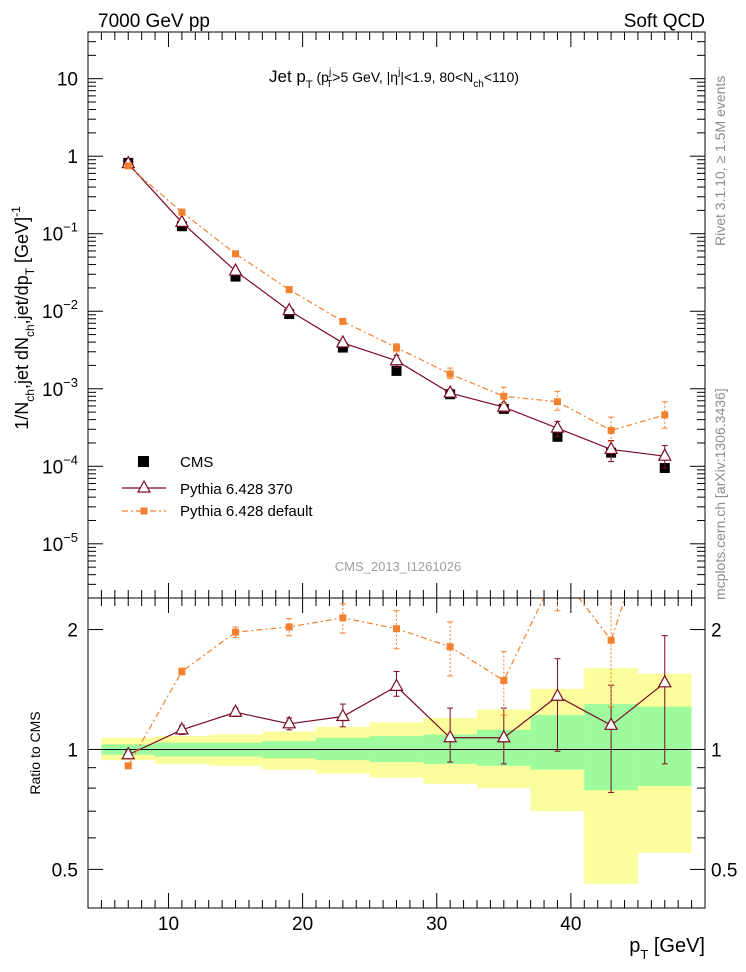 The width and height of the screenshot is (746, 972). Describe the element at coordinates (72, 750) in the screenshot. I see `ratio-ytick-label-left: 1` at that location.